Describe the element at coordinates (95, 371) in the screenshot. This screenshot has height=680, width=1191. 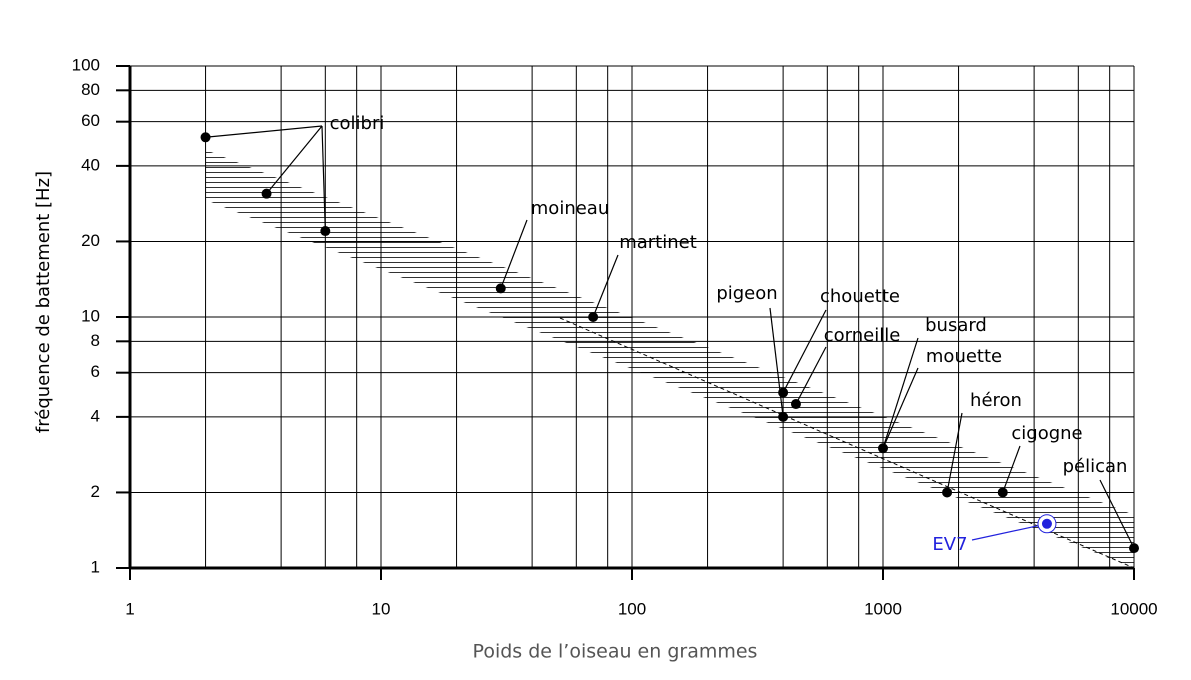
I see `y-tick-label: 6` at that location.